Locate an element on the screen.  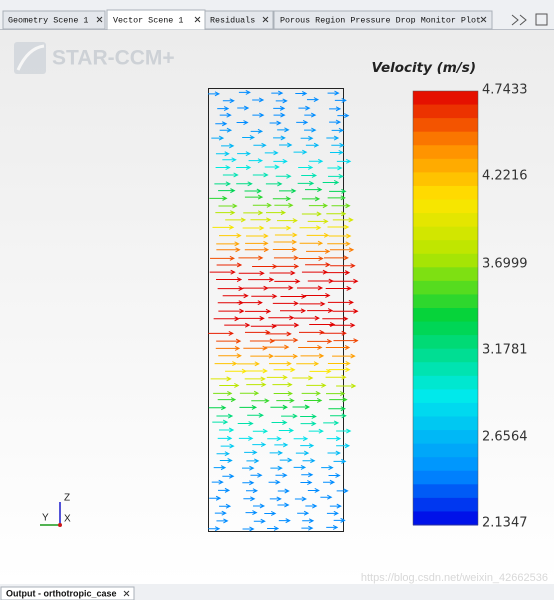
tab-label: Vector Scene 1 is located at coordinates (148, 21).